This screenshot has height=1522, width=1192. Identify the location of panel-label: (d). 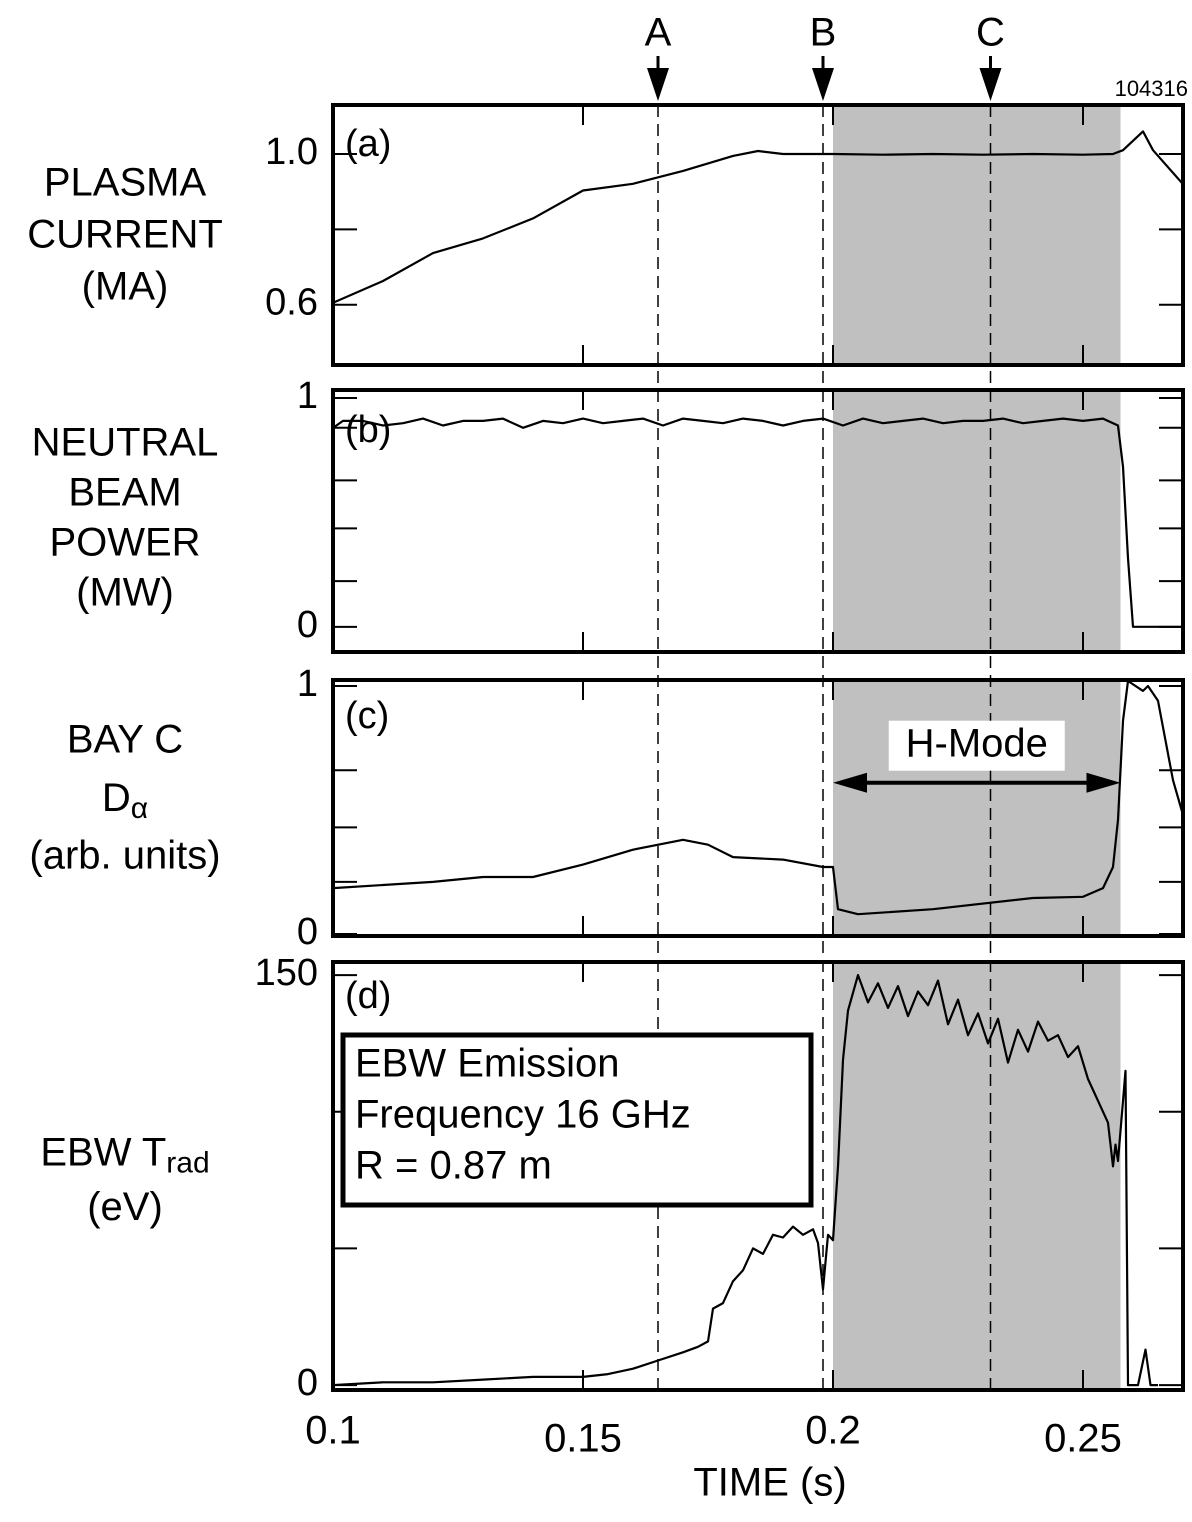
(368, 996).